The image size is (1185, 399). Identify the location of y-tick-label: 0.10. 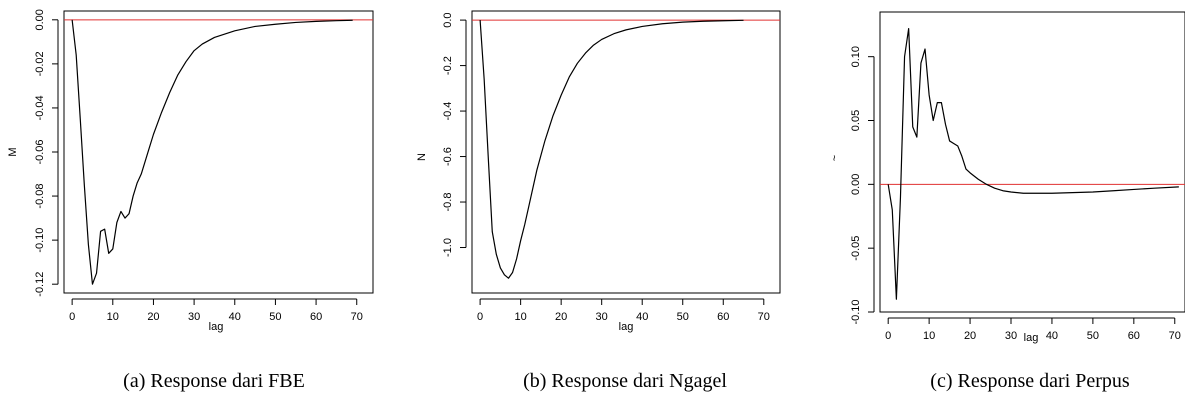
(856, 56).